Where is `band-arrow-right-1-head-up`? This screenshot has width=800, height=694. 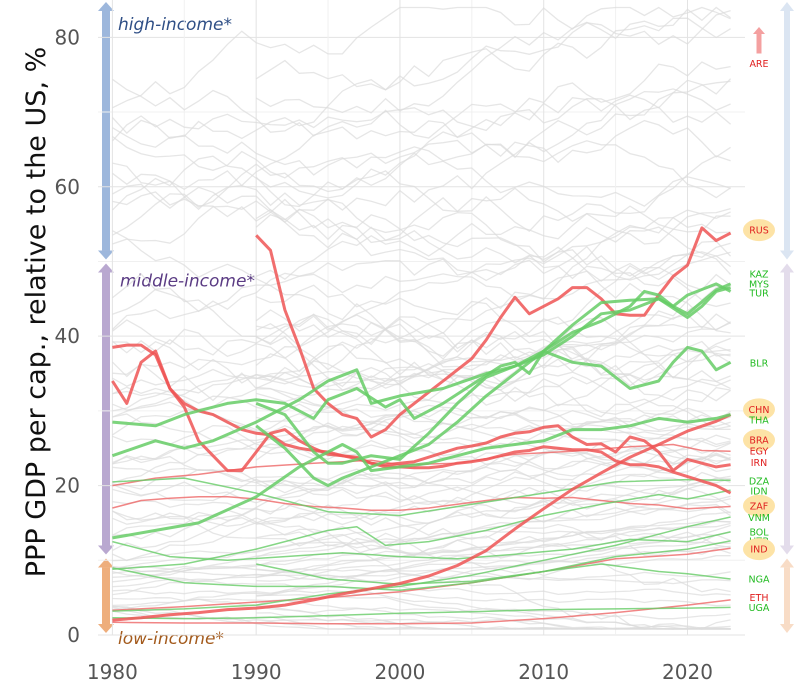
band-arrow-right-1-head-up is located at coordinates (787, 268).